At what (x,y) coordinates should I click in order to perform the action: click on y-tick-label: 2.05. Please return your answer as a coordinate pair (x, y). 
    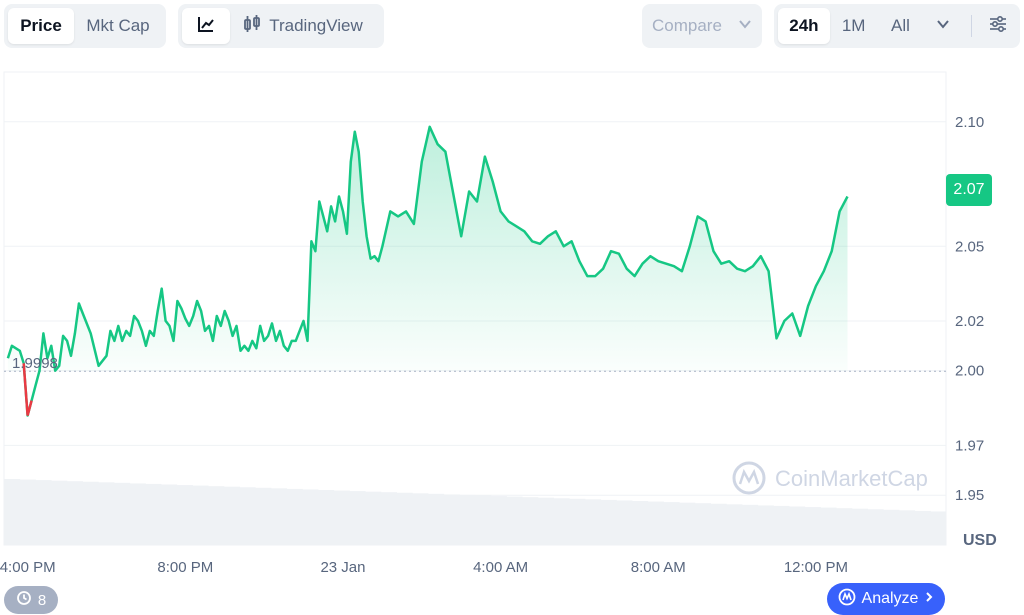
    Looking at the image, I should click on (969, 246).